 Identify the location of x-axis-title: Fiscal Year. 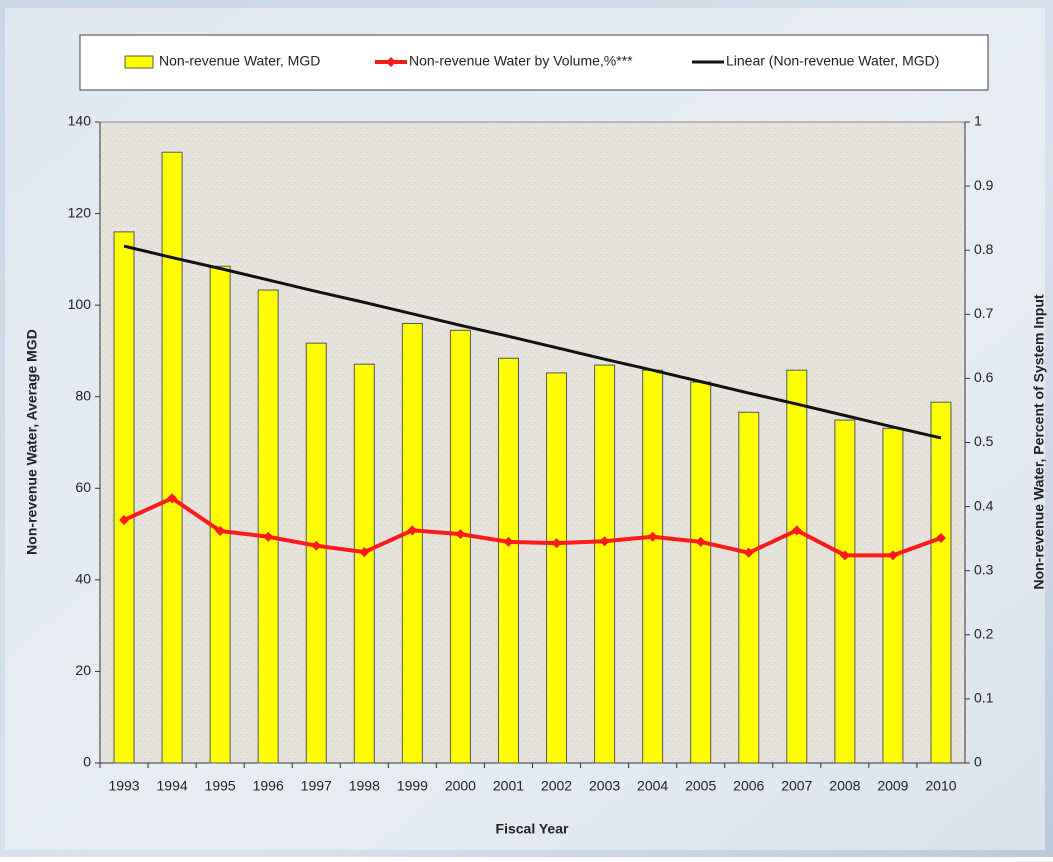
(532, 829).